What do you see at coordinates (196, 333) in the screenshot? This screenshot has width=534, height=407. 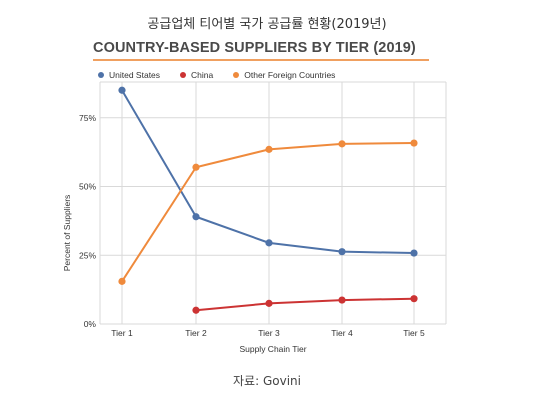 I see `x-tick-label: Tier 2` at bounding box center [196, 333].